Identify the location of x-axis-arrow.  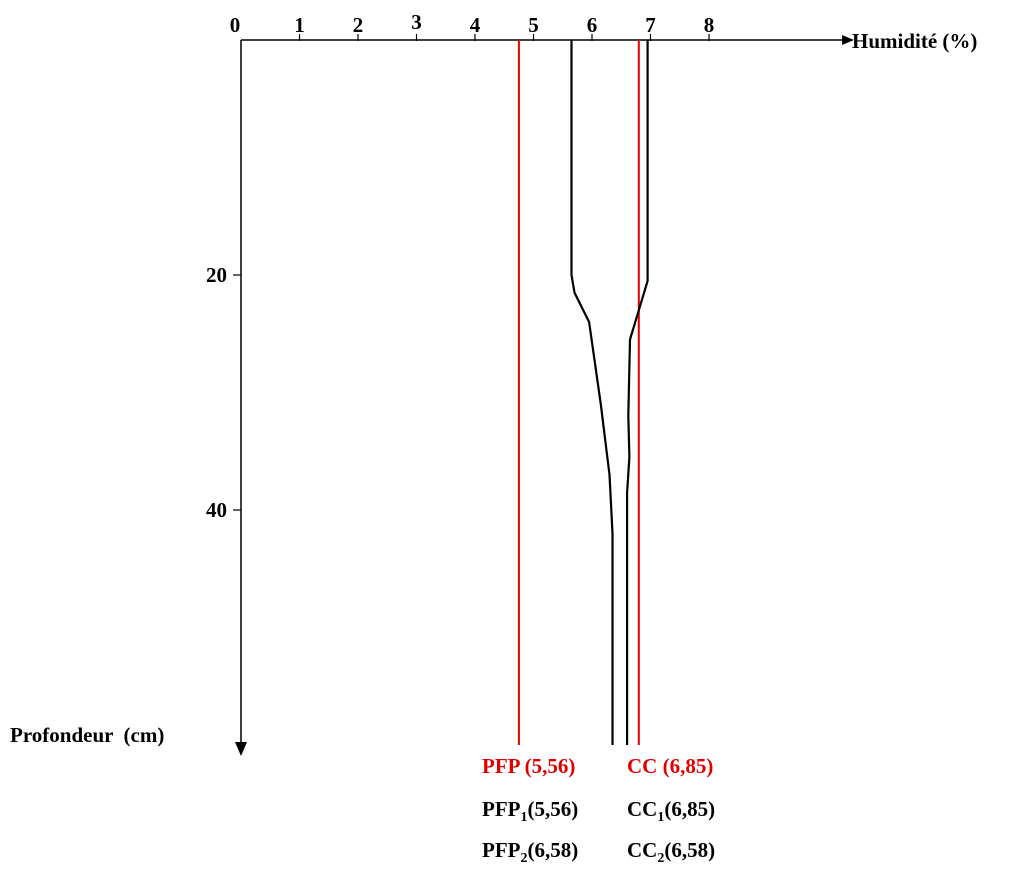
(848, 40).